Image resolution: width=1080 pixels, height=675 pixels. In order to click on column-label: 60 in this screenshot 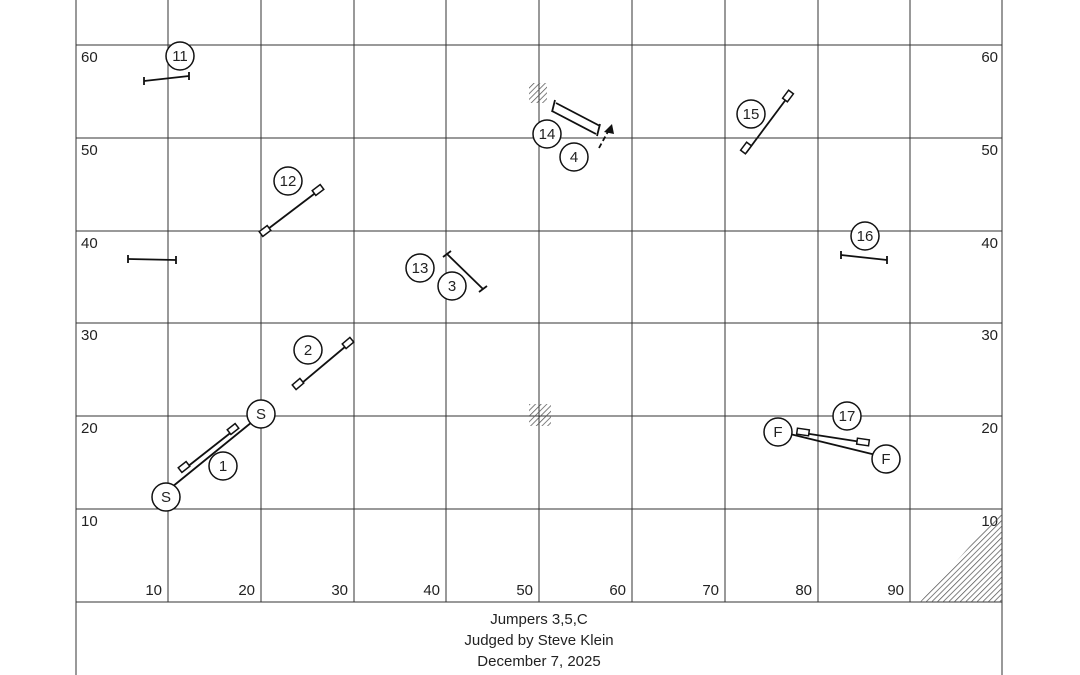, I will do `click(617, 590)`.